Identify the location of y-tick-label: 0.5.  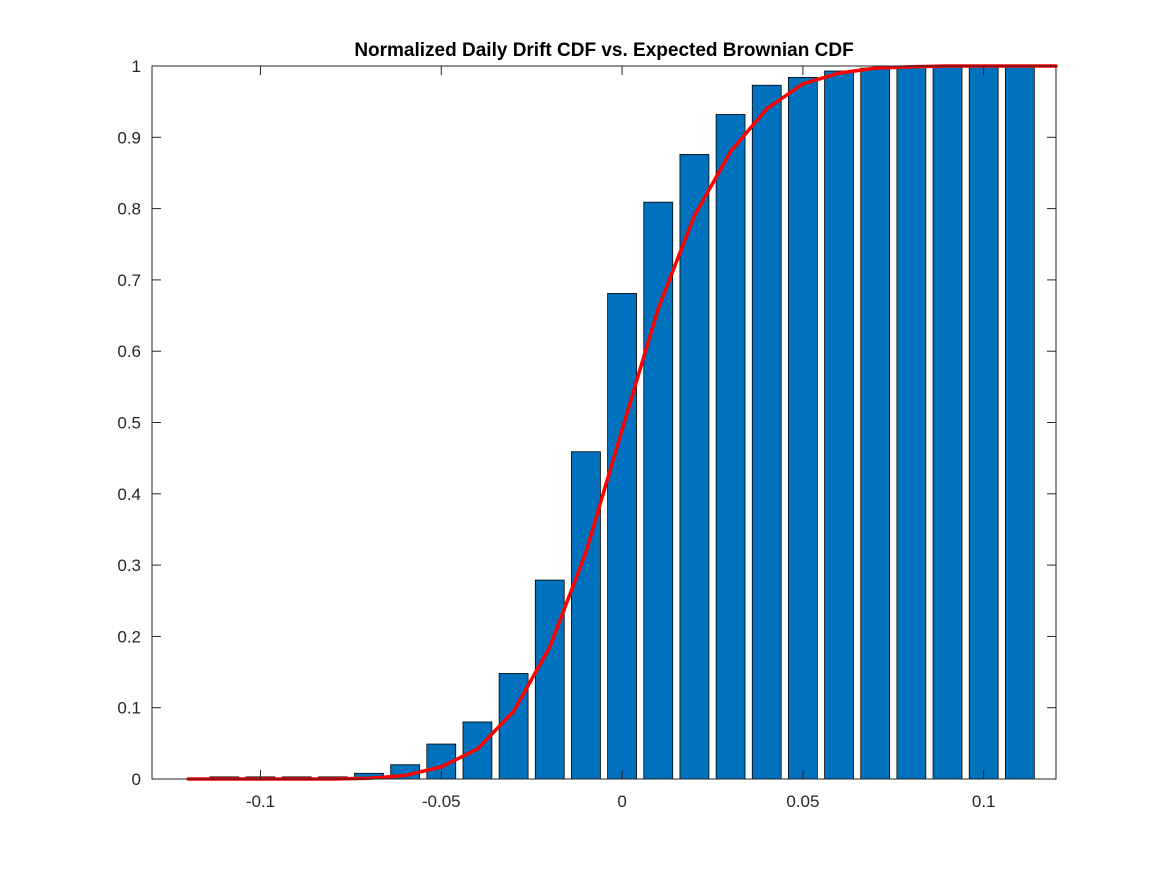
(129, 423).